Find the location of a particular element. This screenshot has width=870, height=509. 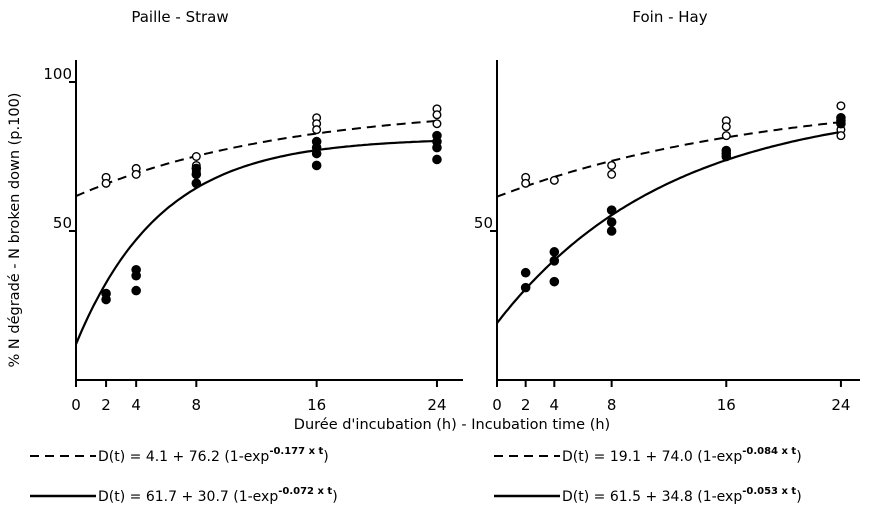

y-axis-title: % N dégradé - N broken down (p.100) is located at coordinates (15, 230).